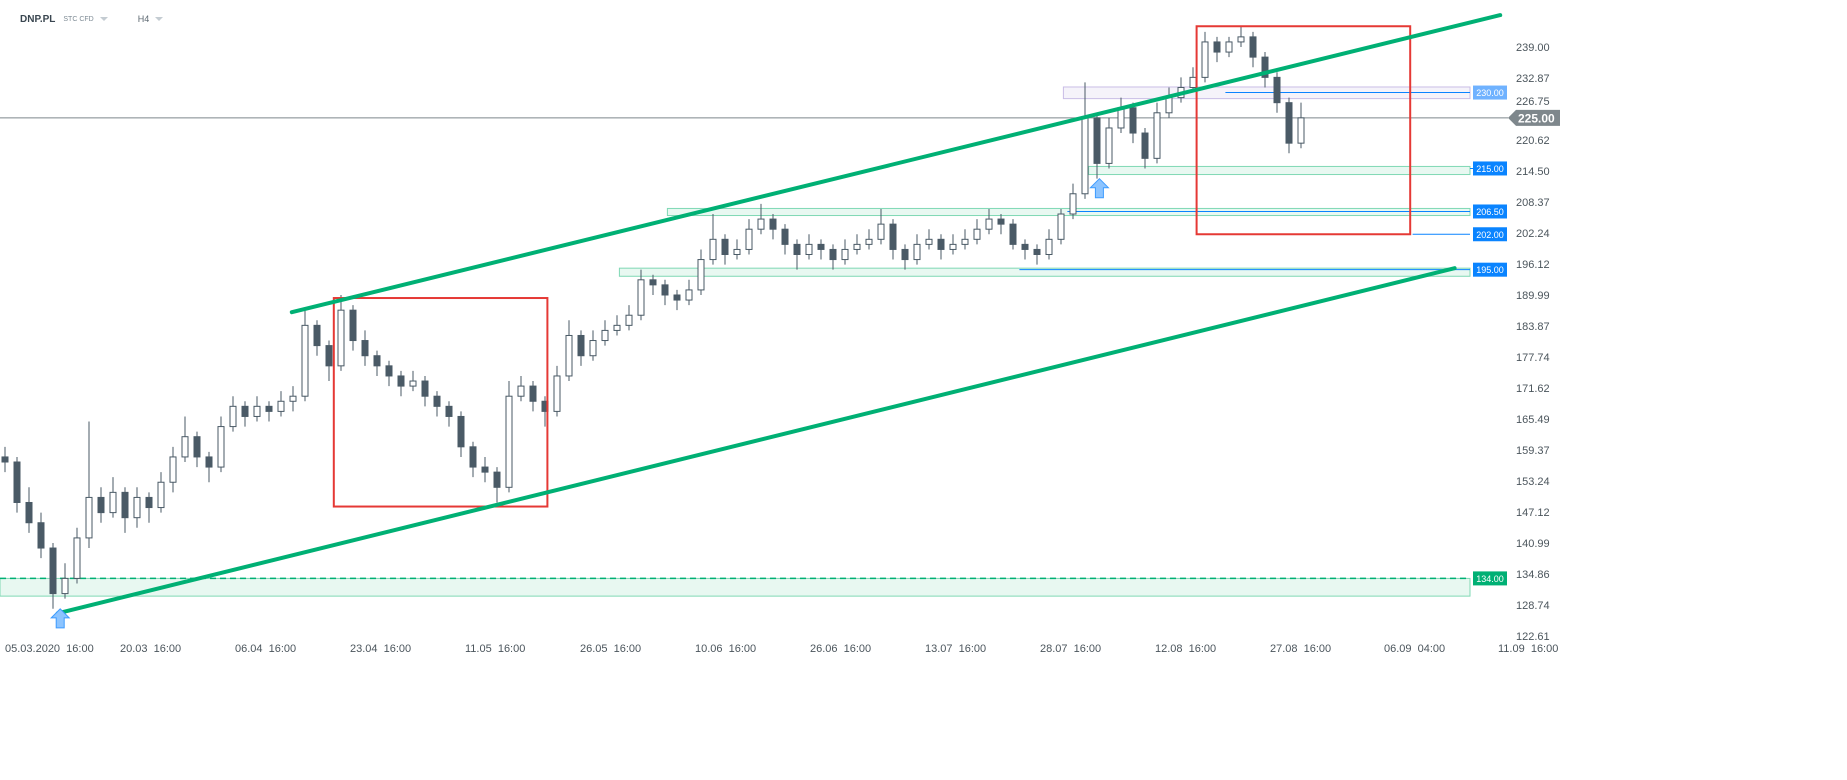 This screenshot has width=1847, height=780. I want to click on y-tick-label: 159.37, so click(1533, 451).